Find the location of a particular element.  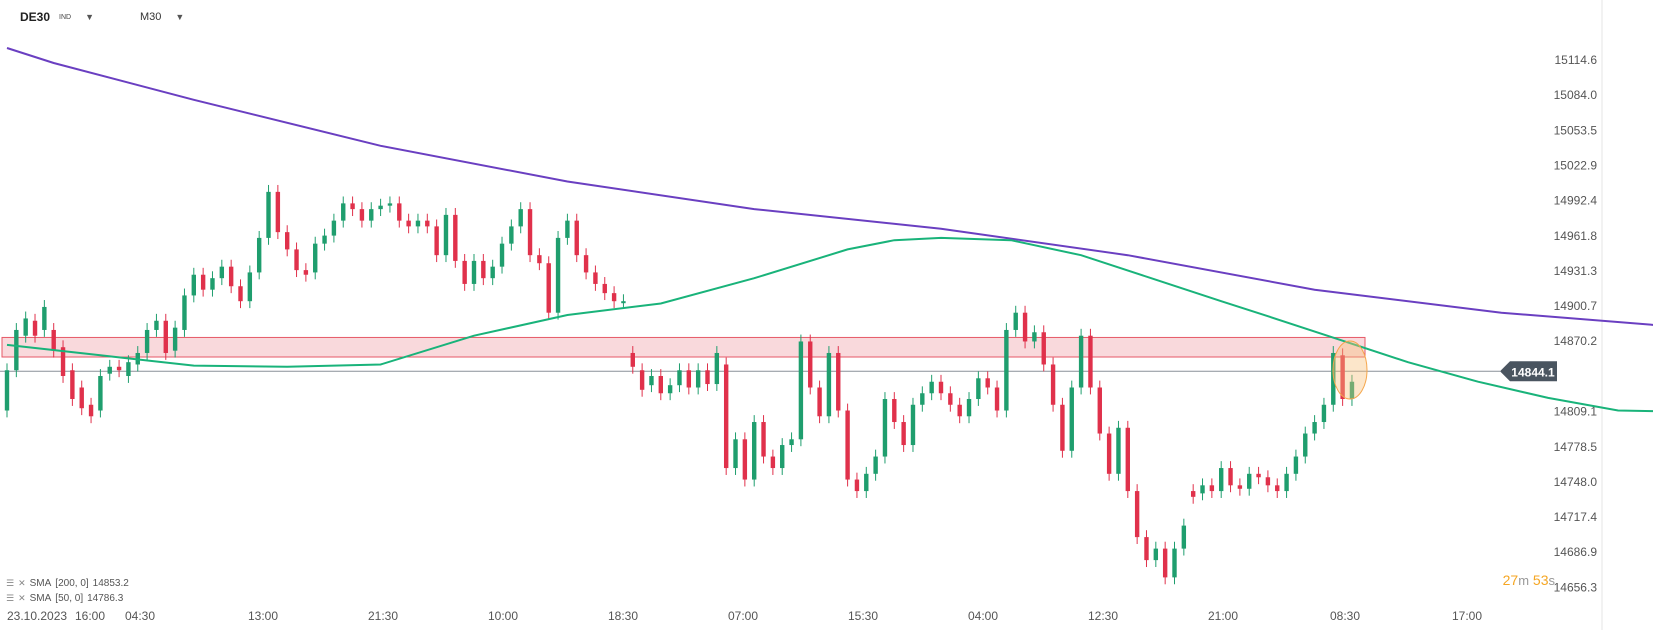

symbol-label: DE30 is located at coordinates (35, 17).